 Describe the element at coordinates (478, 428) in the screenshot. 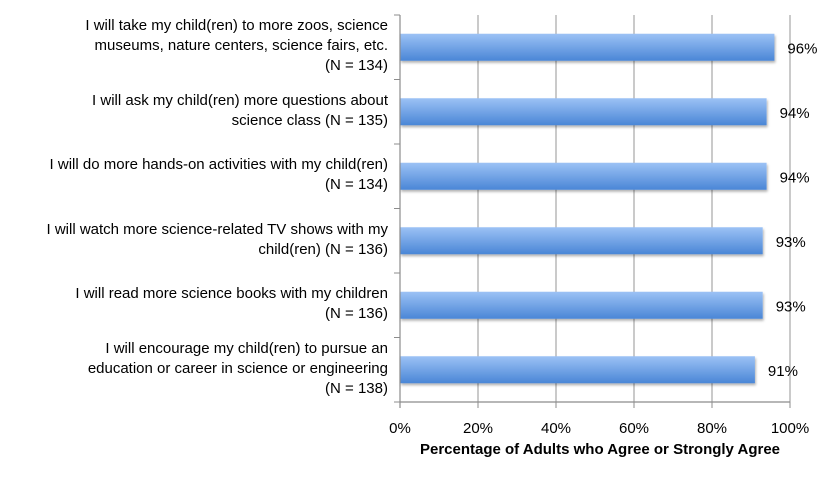

I see `x-tick-label: 20%` at that location.